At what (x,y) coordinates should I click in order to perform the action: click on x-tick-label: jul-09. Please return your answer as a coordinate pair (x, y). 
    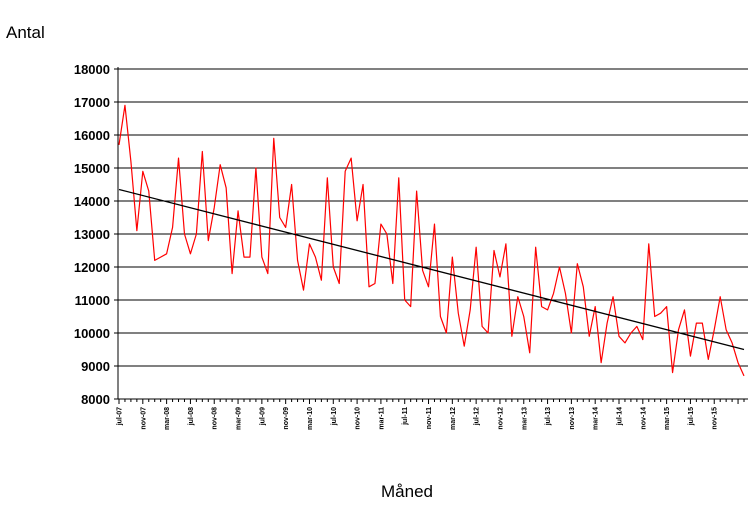
    Looking at the image, I should click on (262, 416).